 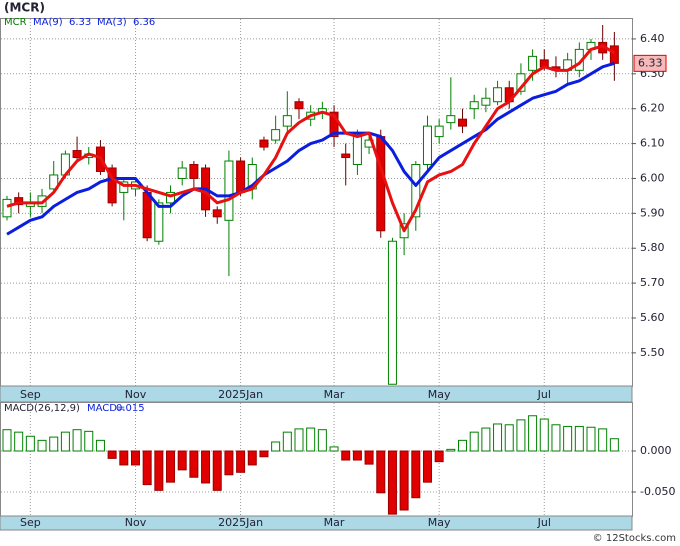 What do you see at coordinates (656, 450) in the screenshot?
I see `y-tick-label: 0.000` at bounding box center [656, 450].